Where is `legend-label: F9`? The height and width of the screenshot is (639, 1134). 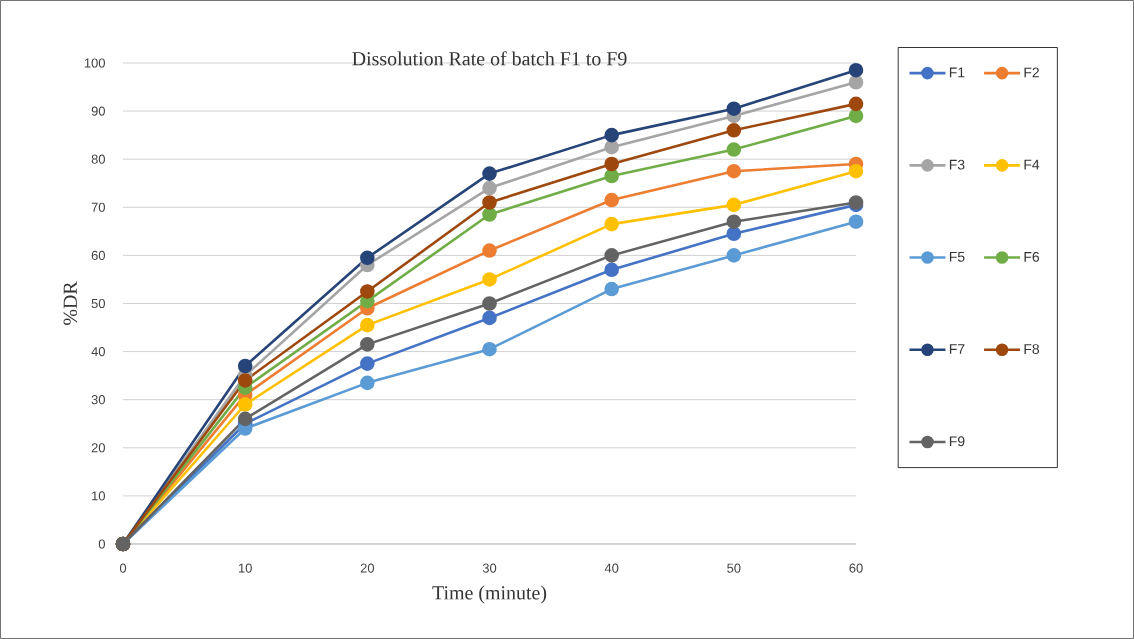 legend-label: F9 is located at coordinates (957, 441).